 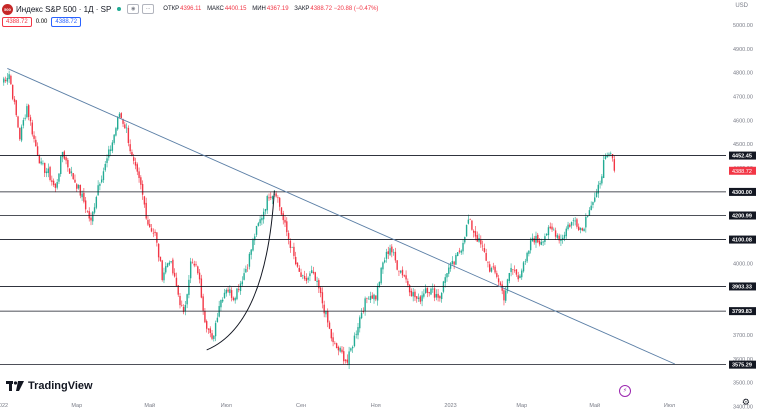 What do you see at coordinates (741, 6) in the screenshot?
I see `currency-label: USD` at bounding box center [741, 6].